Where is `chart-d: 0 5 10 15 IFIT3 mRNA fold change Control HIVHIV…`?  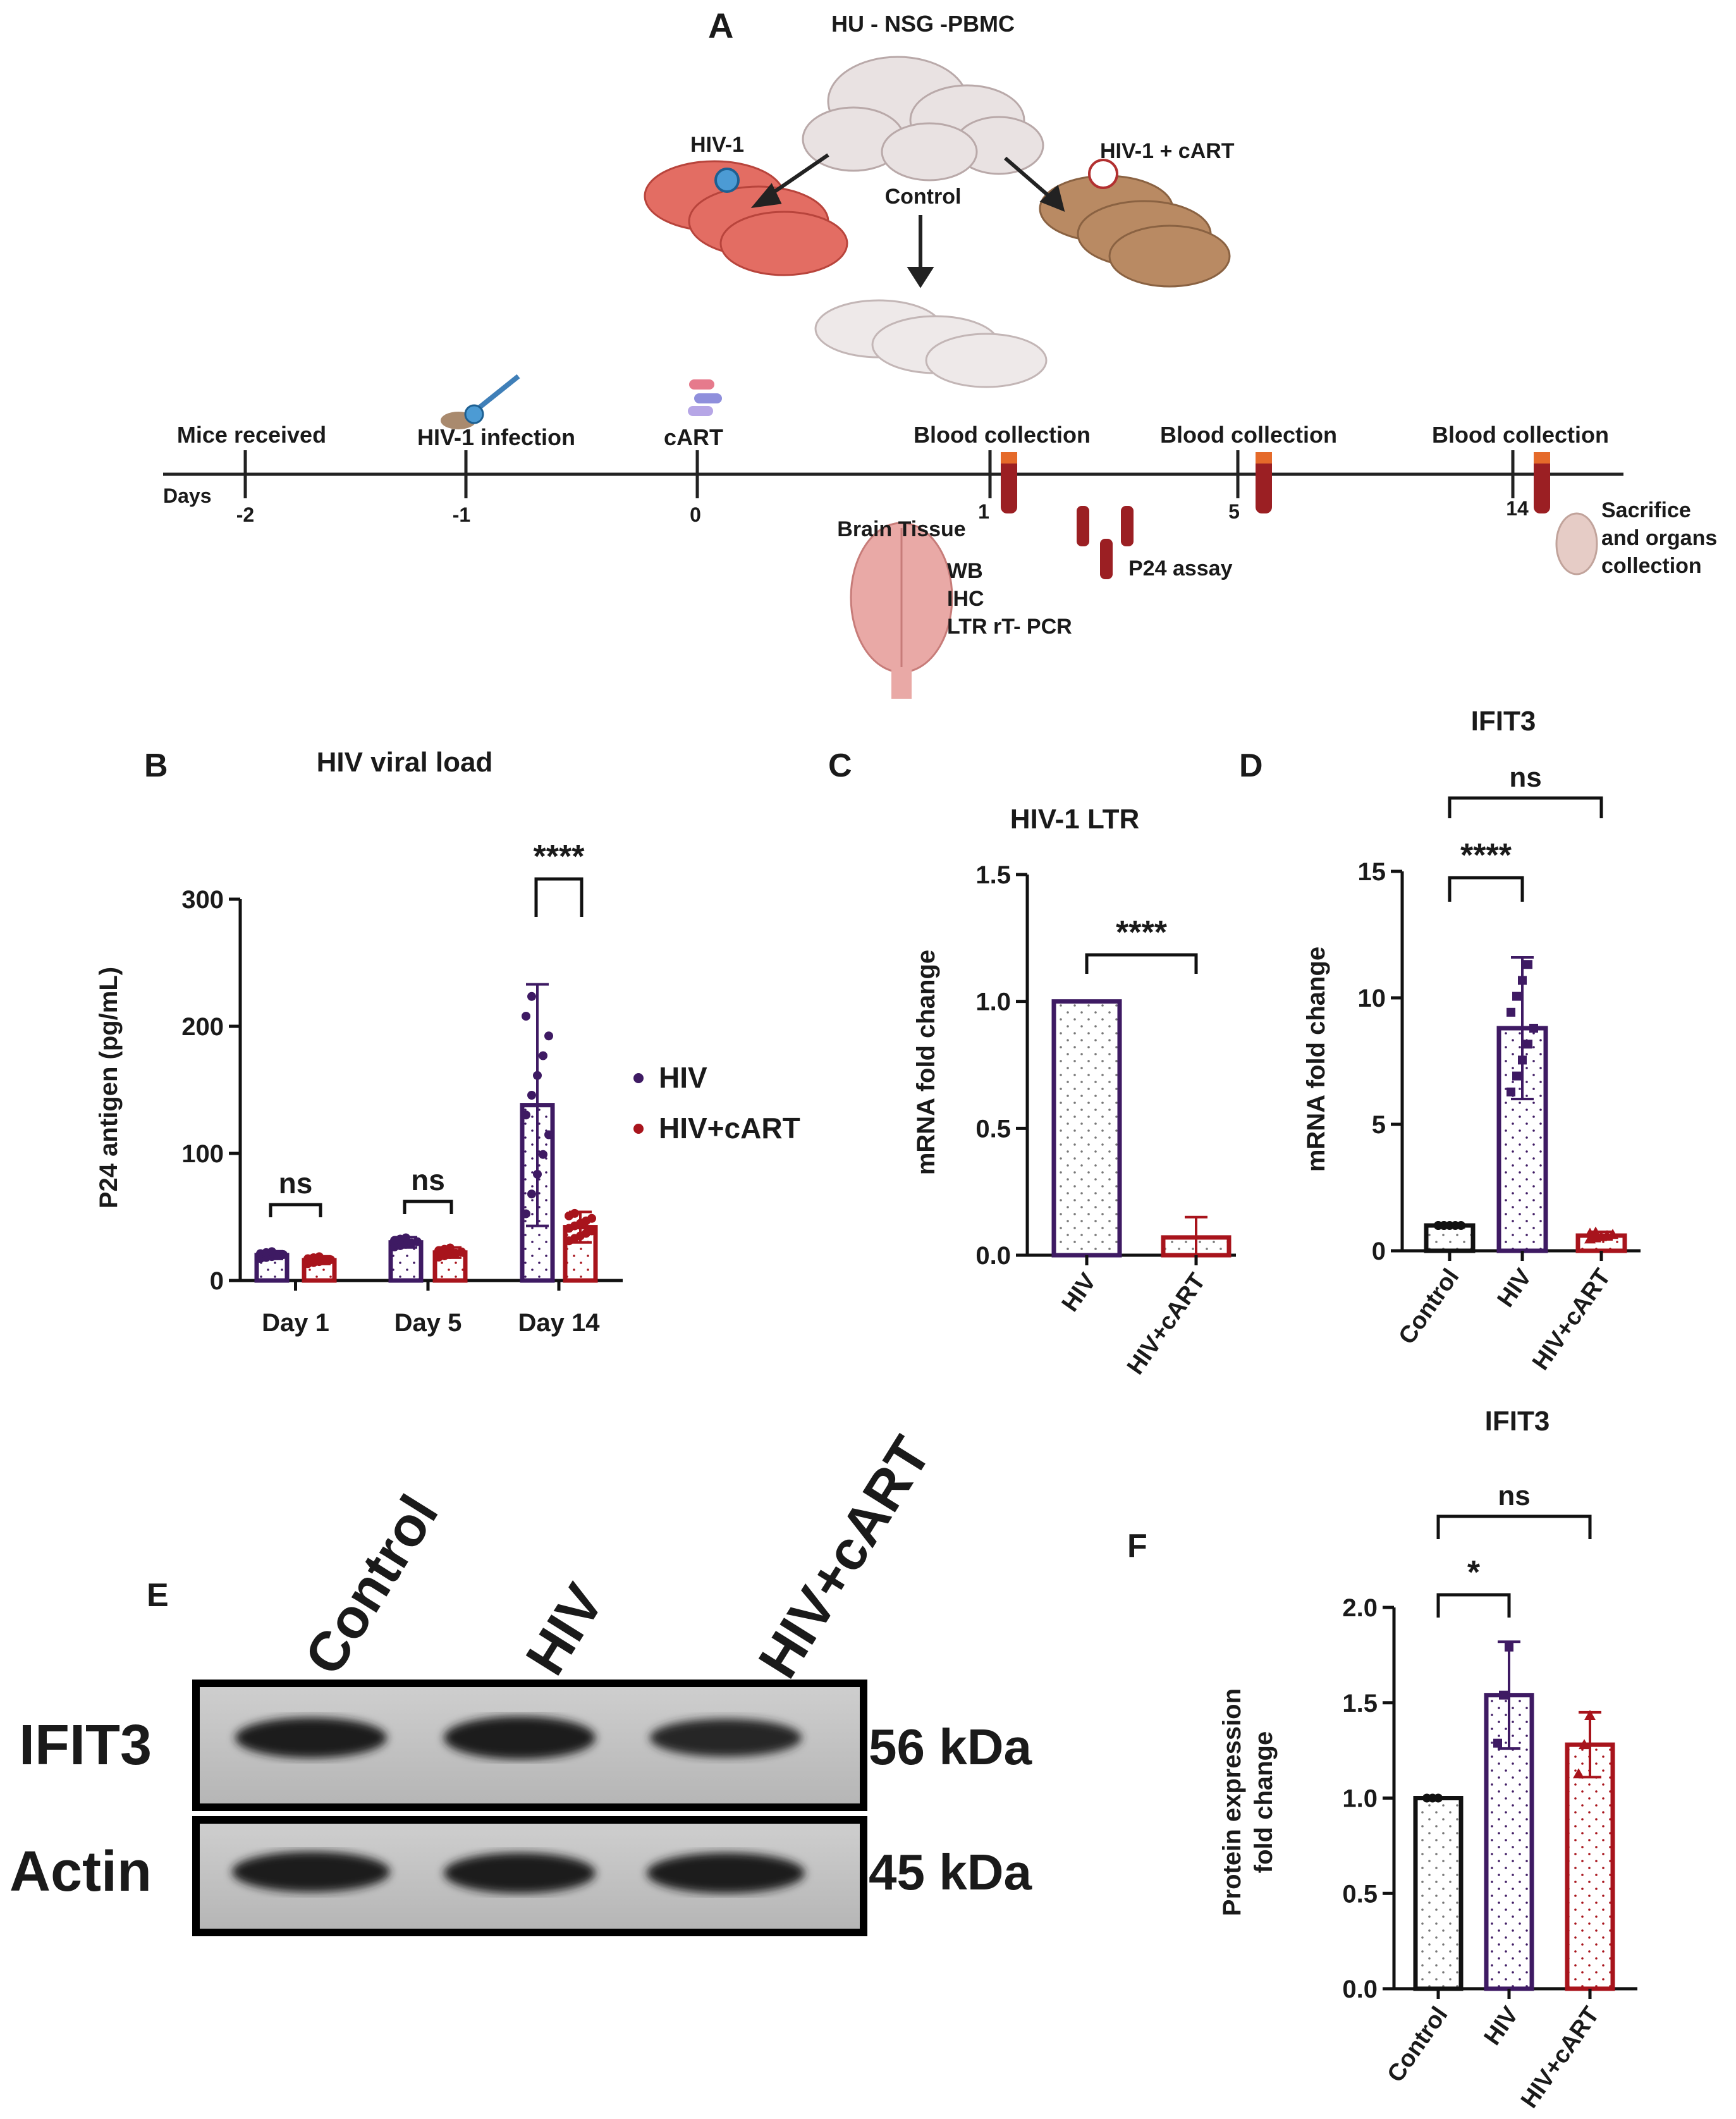 chart-d: 0 5 10 15 IFIT3 mRNA fold change Control HIVHIV… is located at coordinates (1471, 1040).